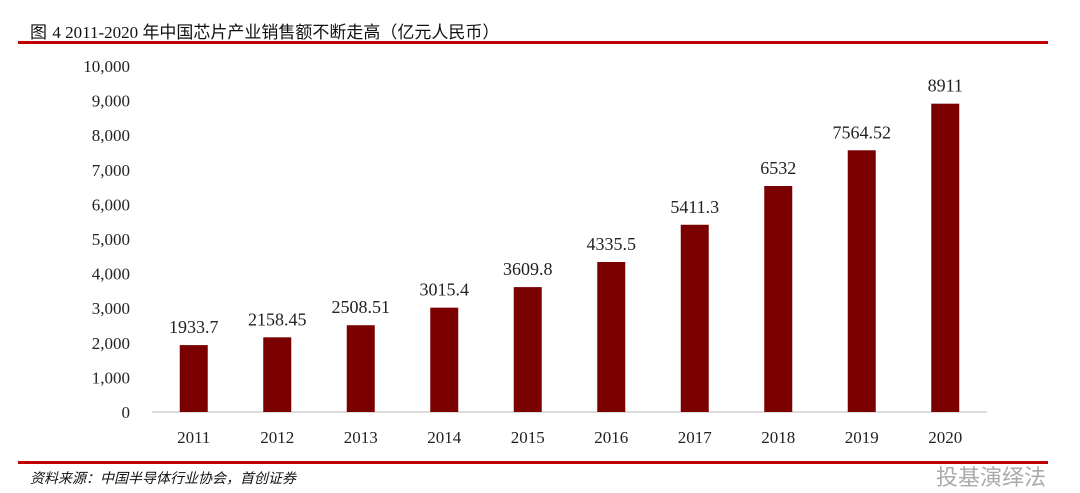 This screenshot has height=493, width=1080. Describe the element at coordinates (945, 437) in the screenshot. I see `x-tick-label: 2020` at that location.